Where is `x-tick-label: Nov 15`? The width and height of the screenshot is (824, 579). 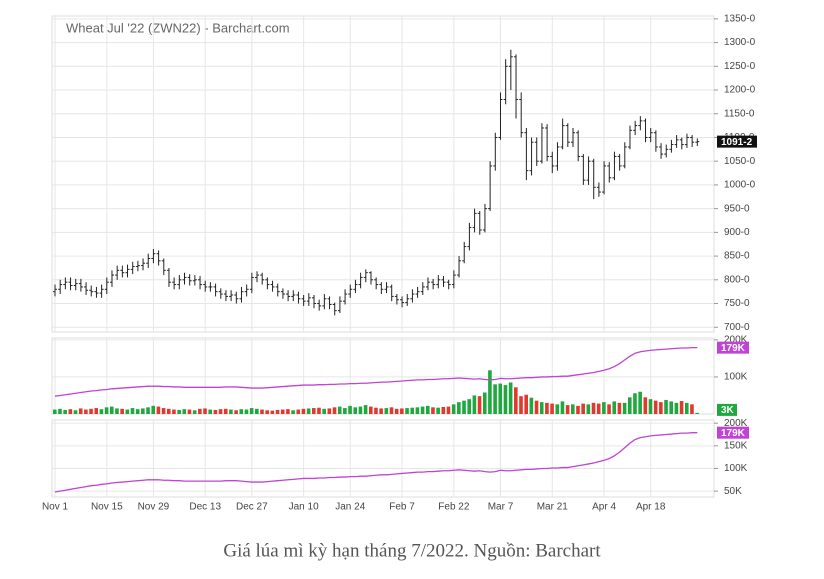
x-tick-label: Nov 15 is located at coordinates (107, 507).